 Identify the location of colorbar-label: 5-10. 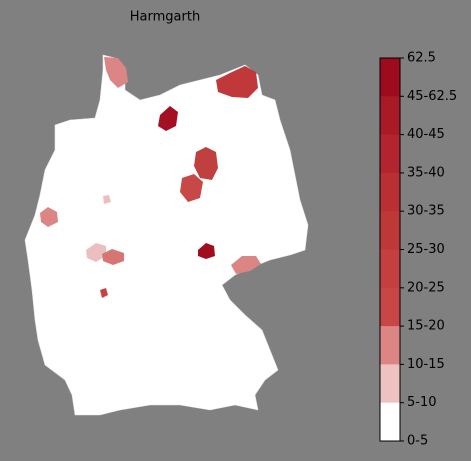
(422, 402).